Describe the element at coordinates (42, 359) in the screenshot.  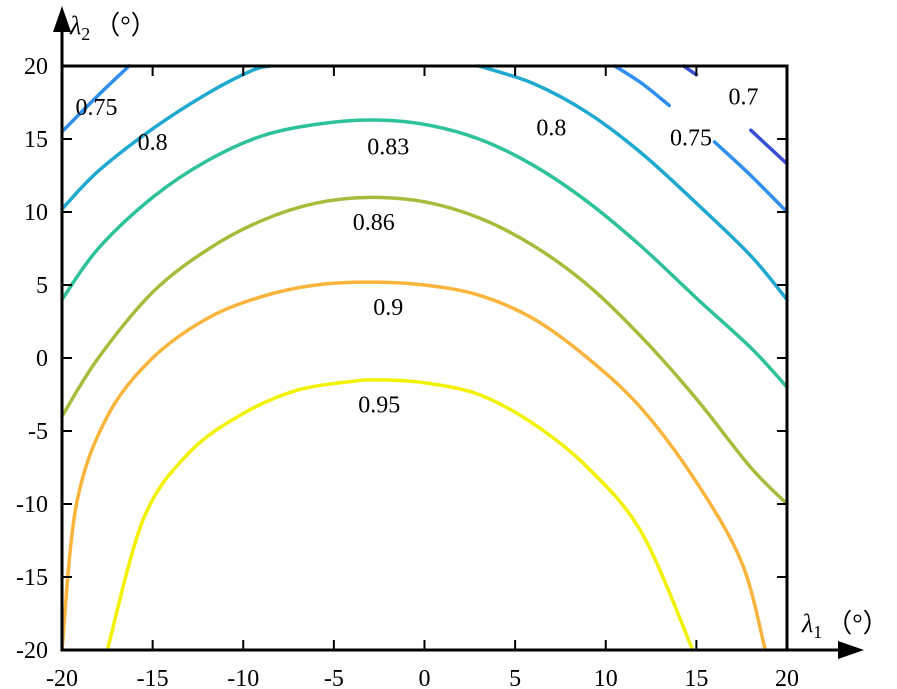
I see `y-tick-label: 0` at that location.